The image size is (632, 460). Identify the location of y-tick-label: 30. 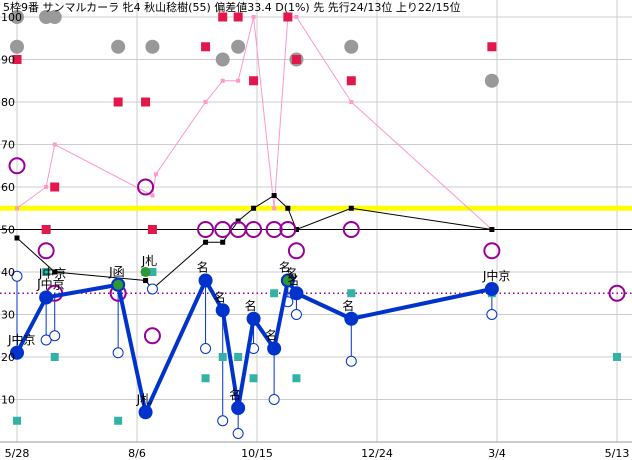
(8, 315).